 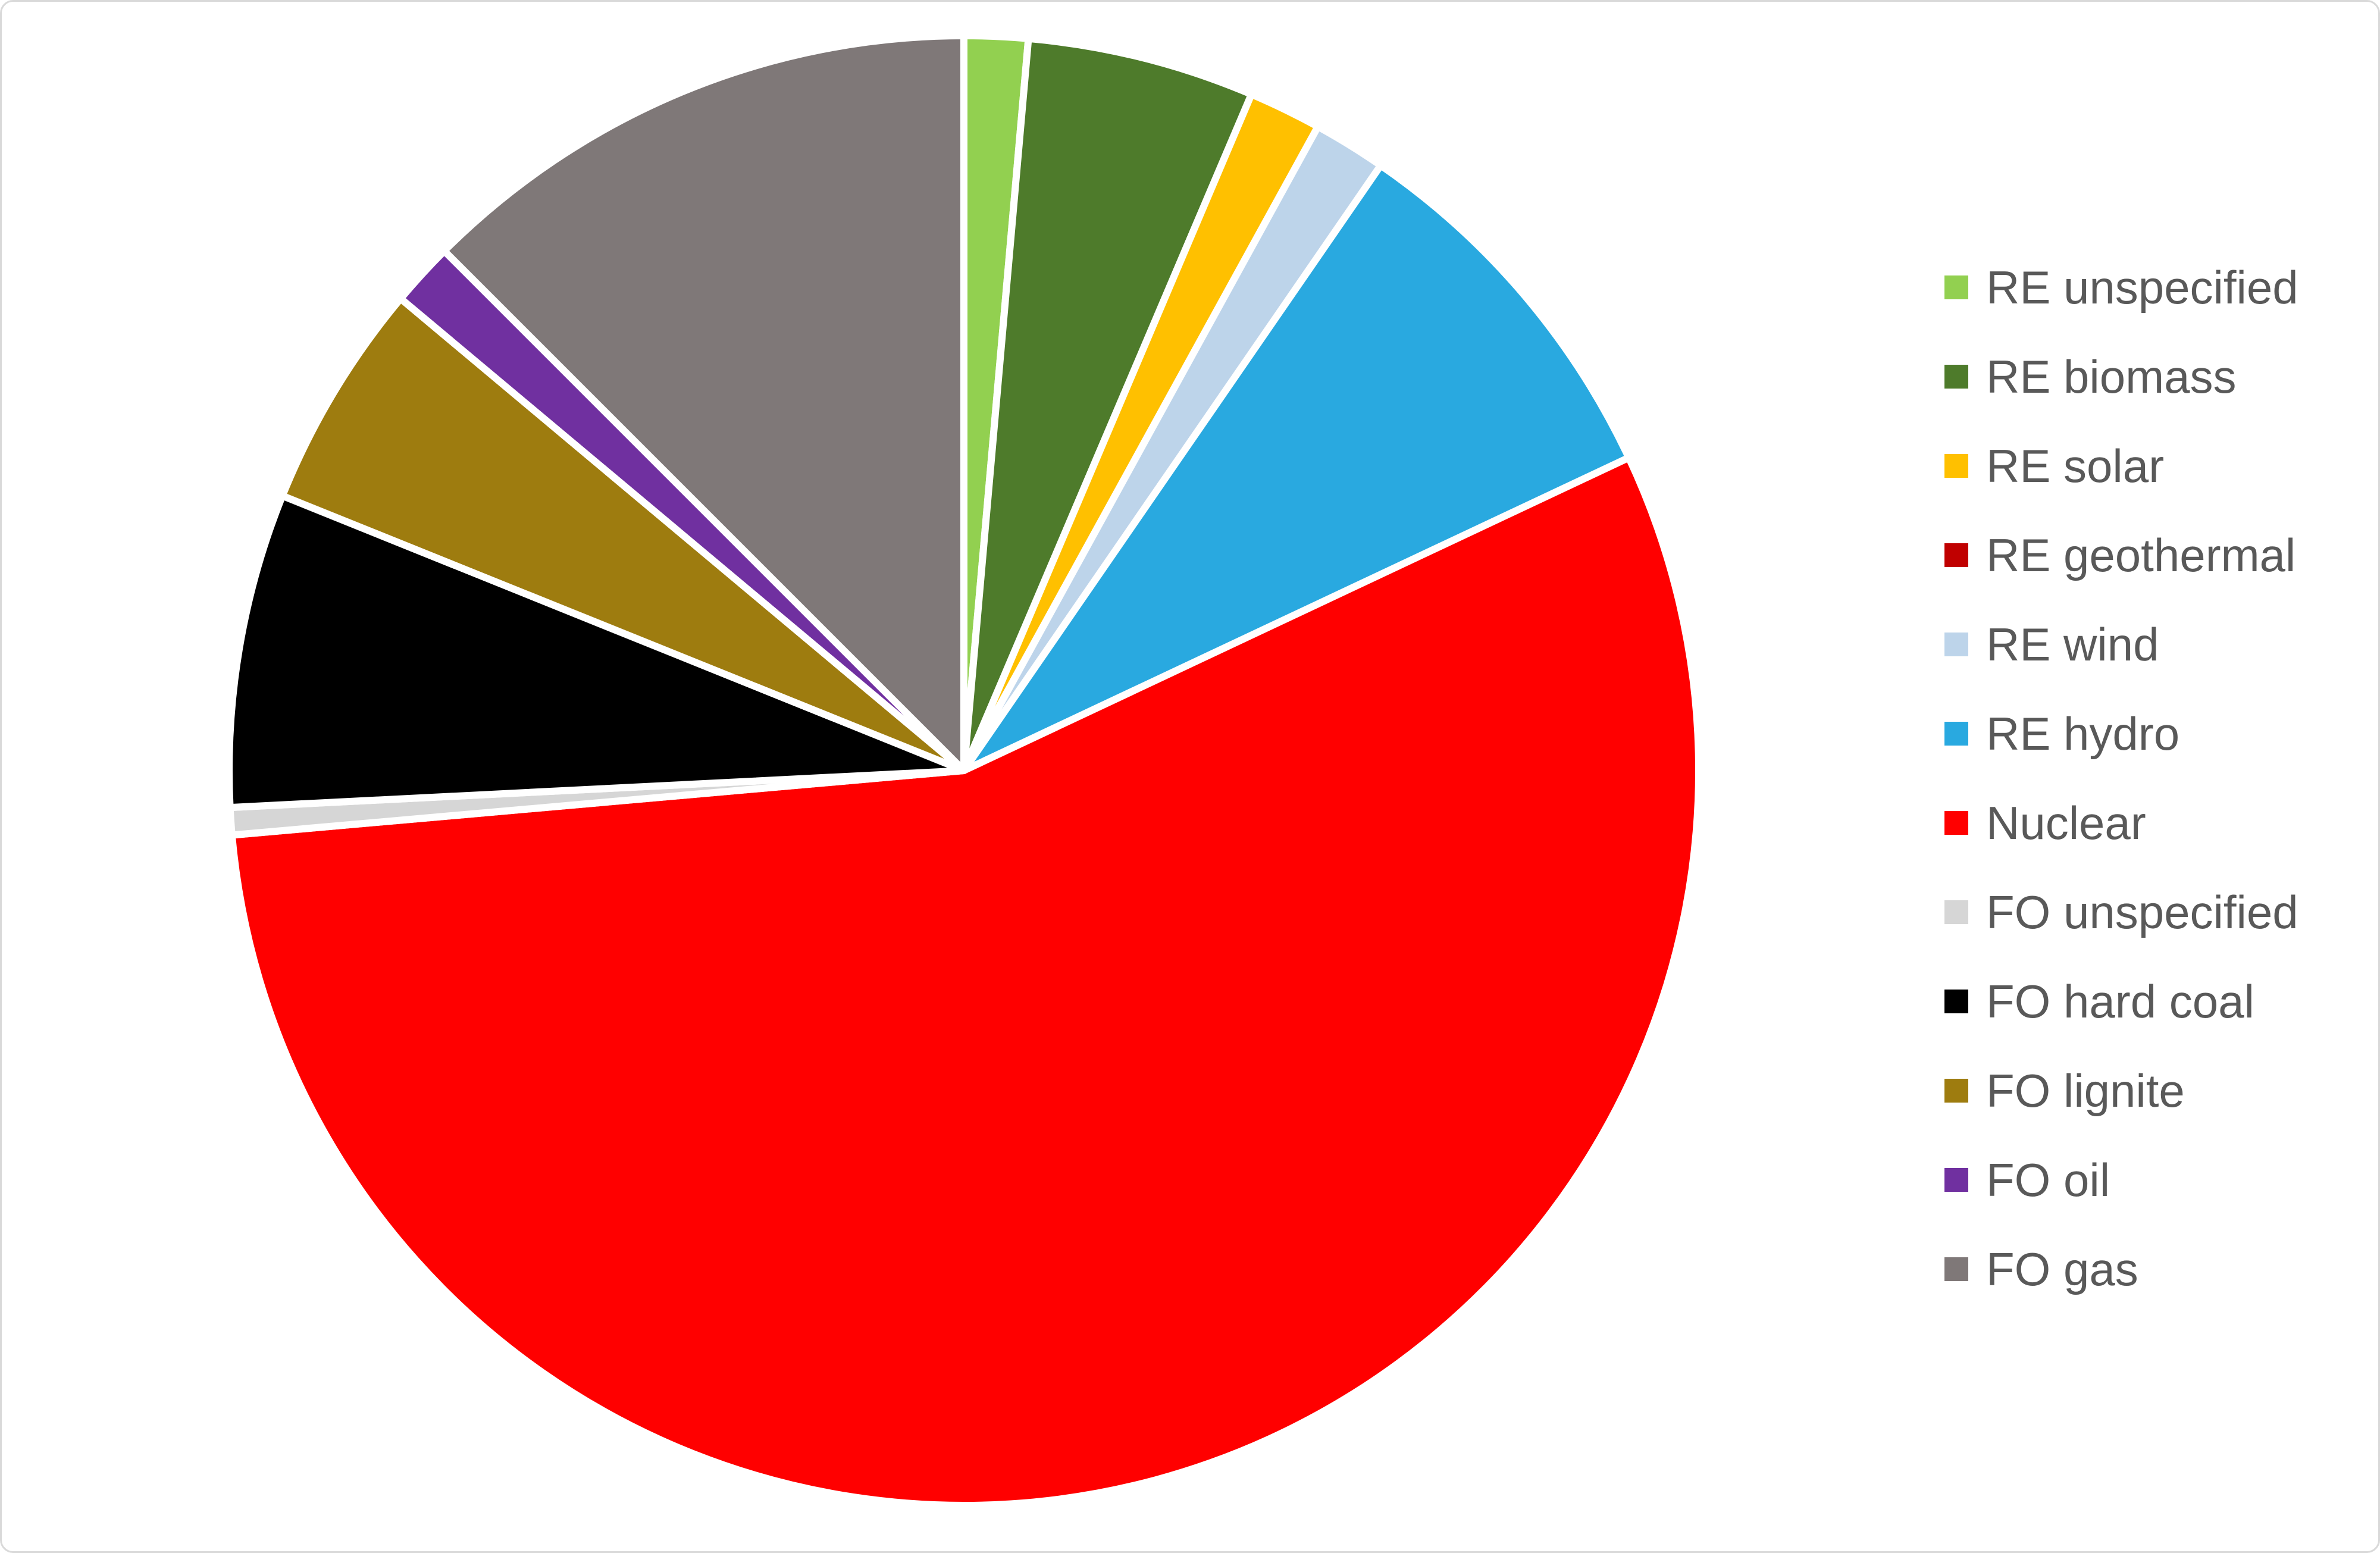 I want to click on legend-label-fo-hard-coal: FO hard coal, so click(x=2120, y=1001).